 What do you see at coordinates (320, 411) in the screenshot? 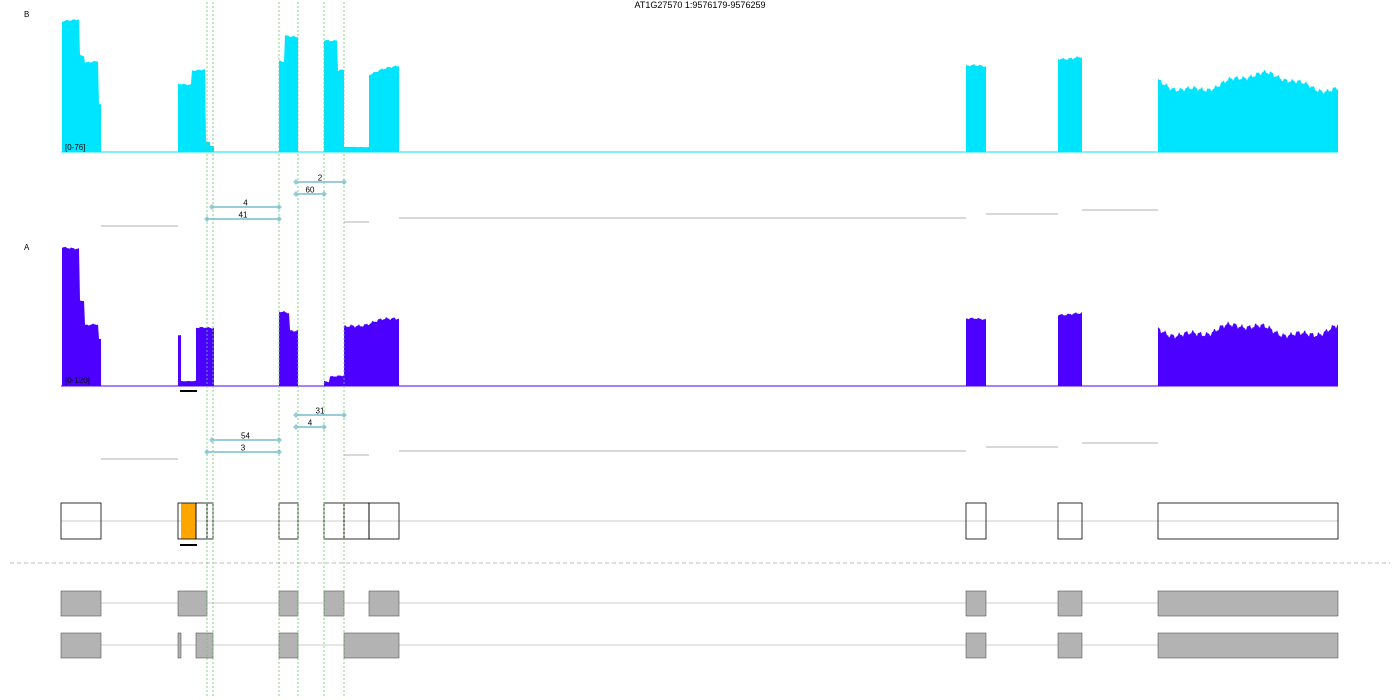
I see `track-a-junction-count: 31` at bounding box center [320, 411].